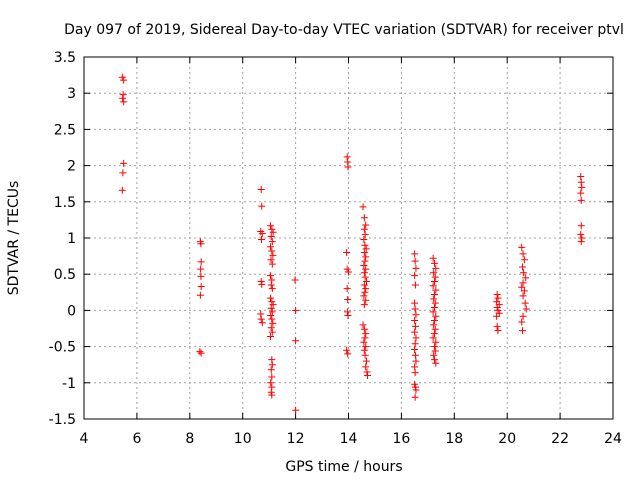  Describe the element at coordinates (71, 311) in the screenshot. I see `y-tick-label: 0` at that location.